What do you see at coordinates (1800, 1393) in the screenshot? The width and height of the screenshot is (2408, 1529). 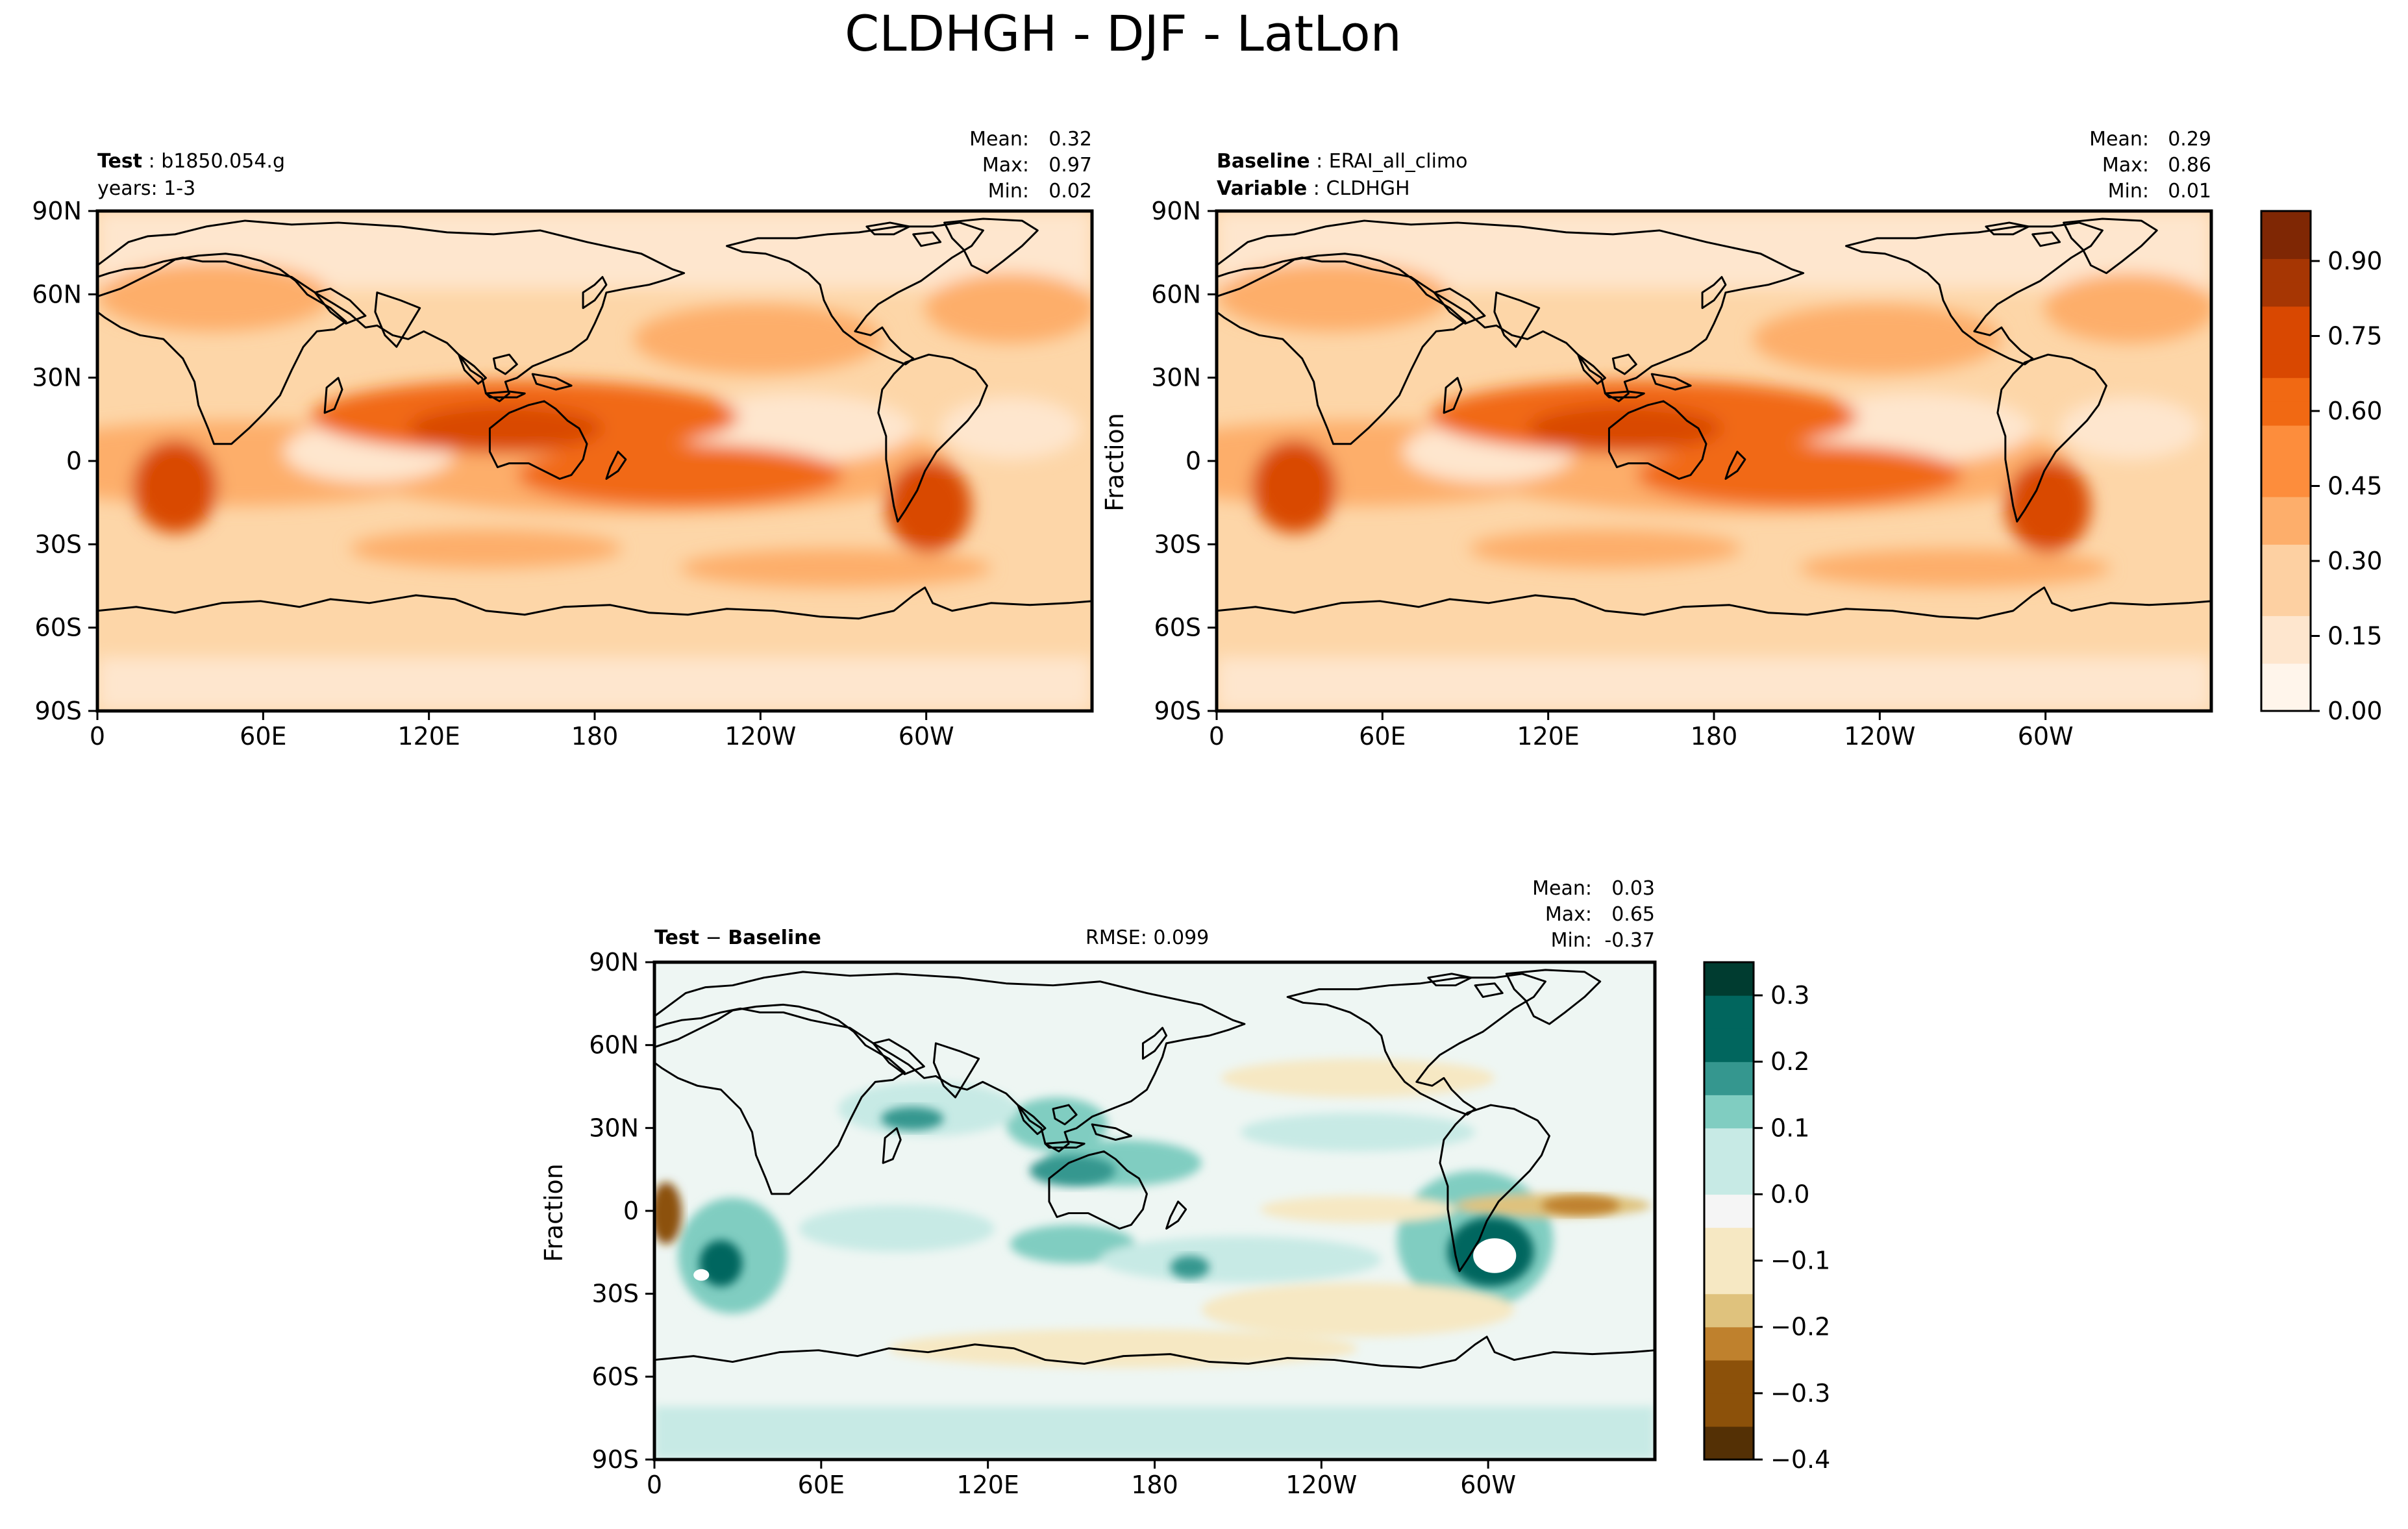 I see `colorbar-tick-label: −0.3` at bounding box center [1800, 1393].